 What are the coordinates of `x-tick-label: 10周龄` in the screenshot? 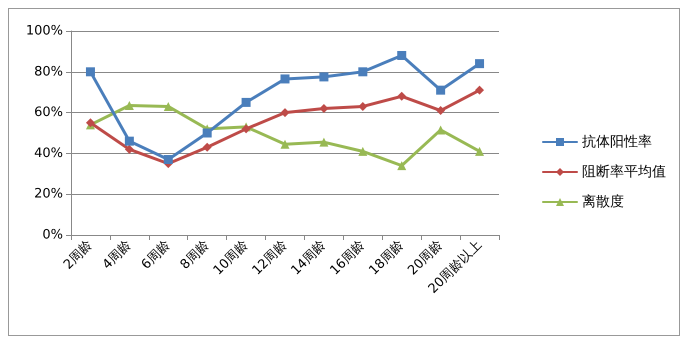 It's located at (231, 258).